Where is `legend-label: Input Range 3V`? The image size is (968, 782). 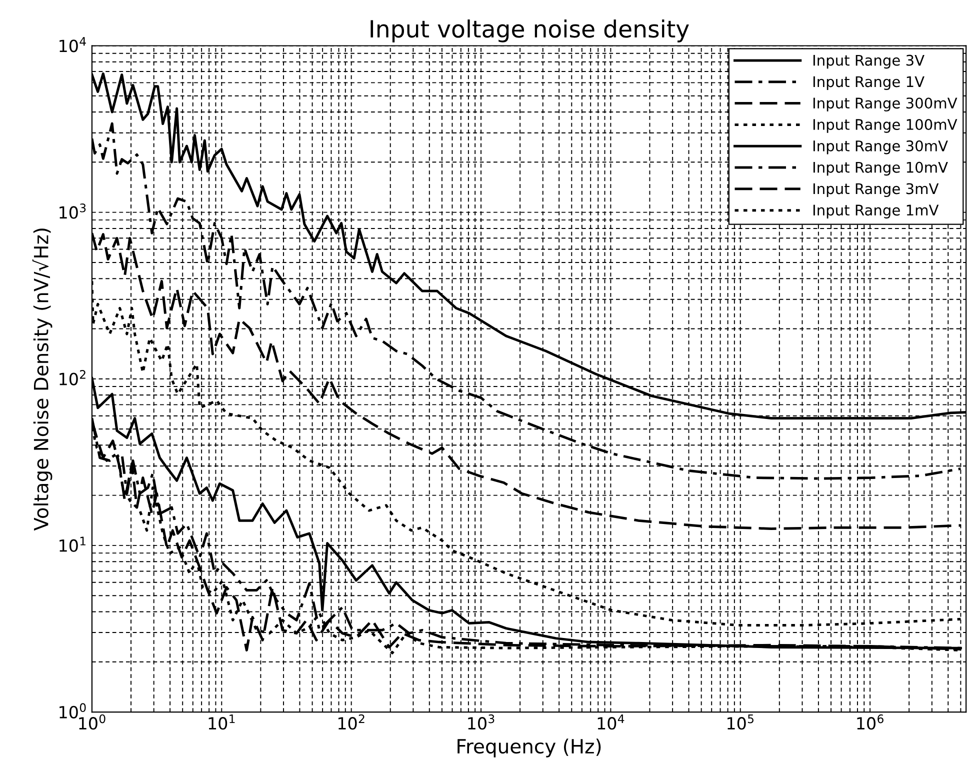
legend-label: Input Range 3V is located at coordinates (868, 61).